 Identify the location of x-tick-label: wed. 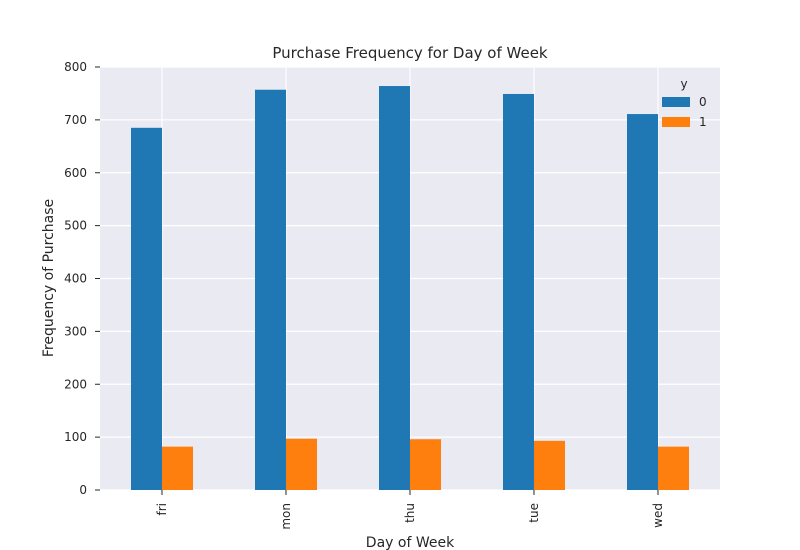
(658, 515).